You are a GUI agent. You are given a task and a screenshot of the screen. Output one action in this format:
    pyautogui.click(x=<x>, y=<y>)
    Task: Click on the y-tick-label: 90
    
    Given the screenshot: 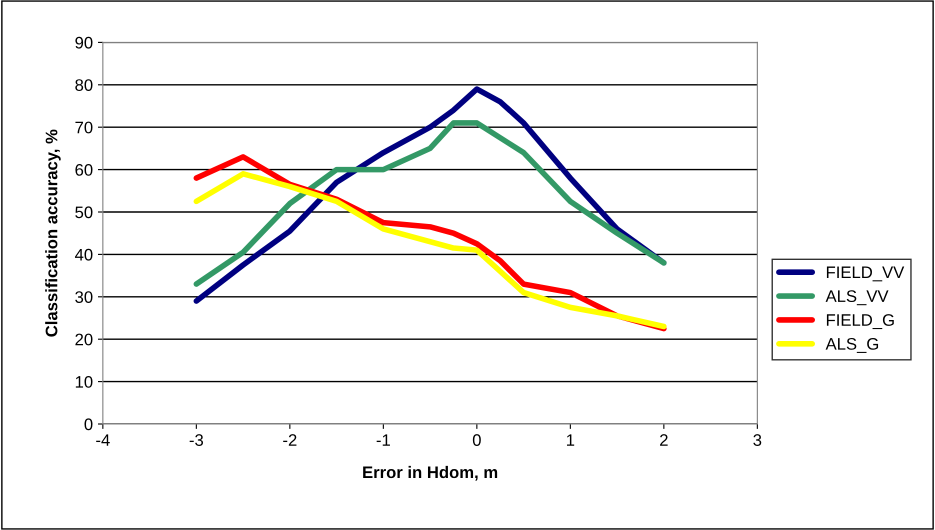 What is the action you would take?
    pyautogui.click(x=83, y=42)
    